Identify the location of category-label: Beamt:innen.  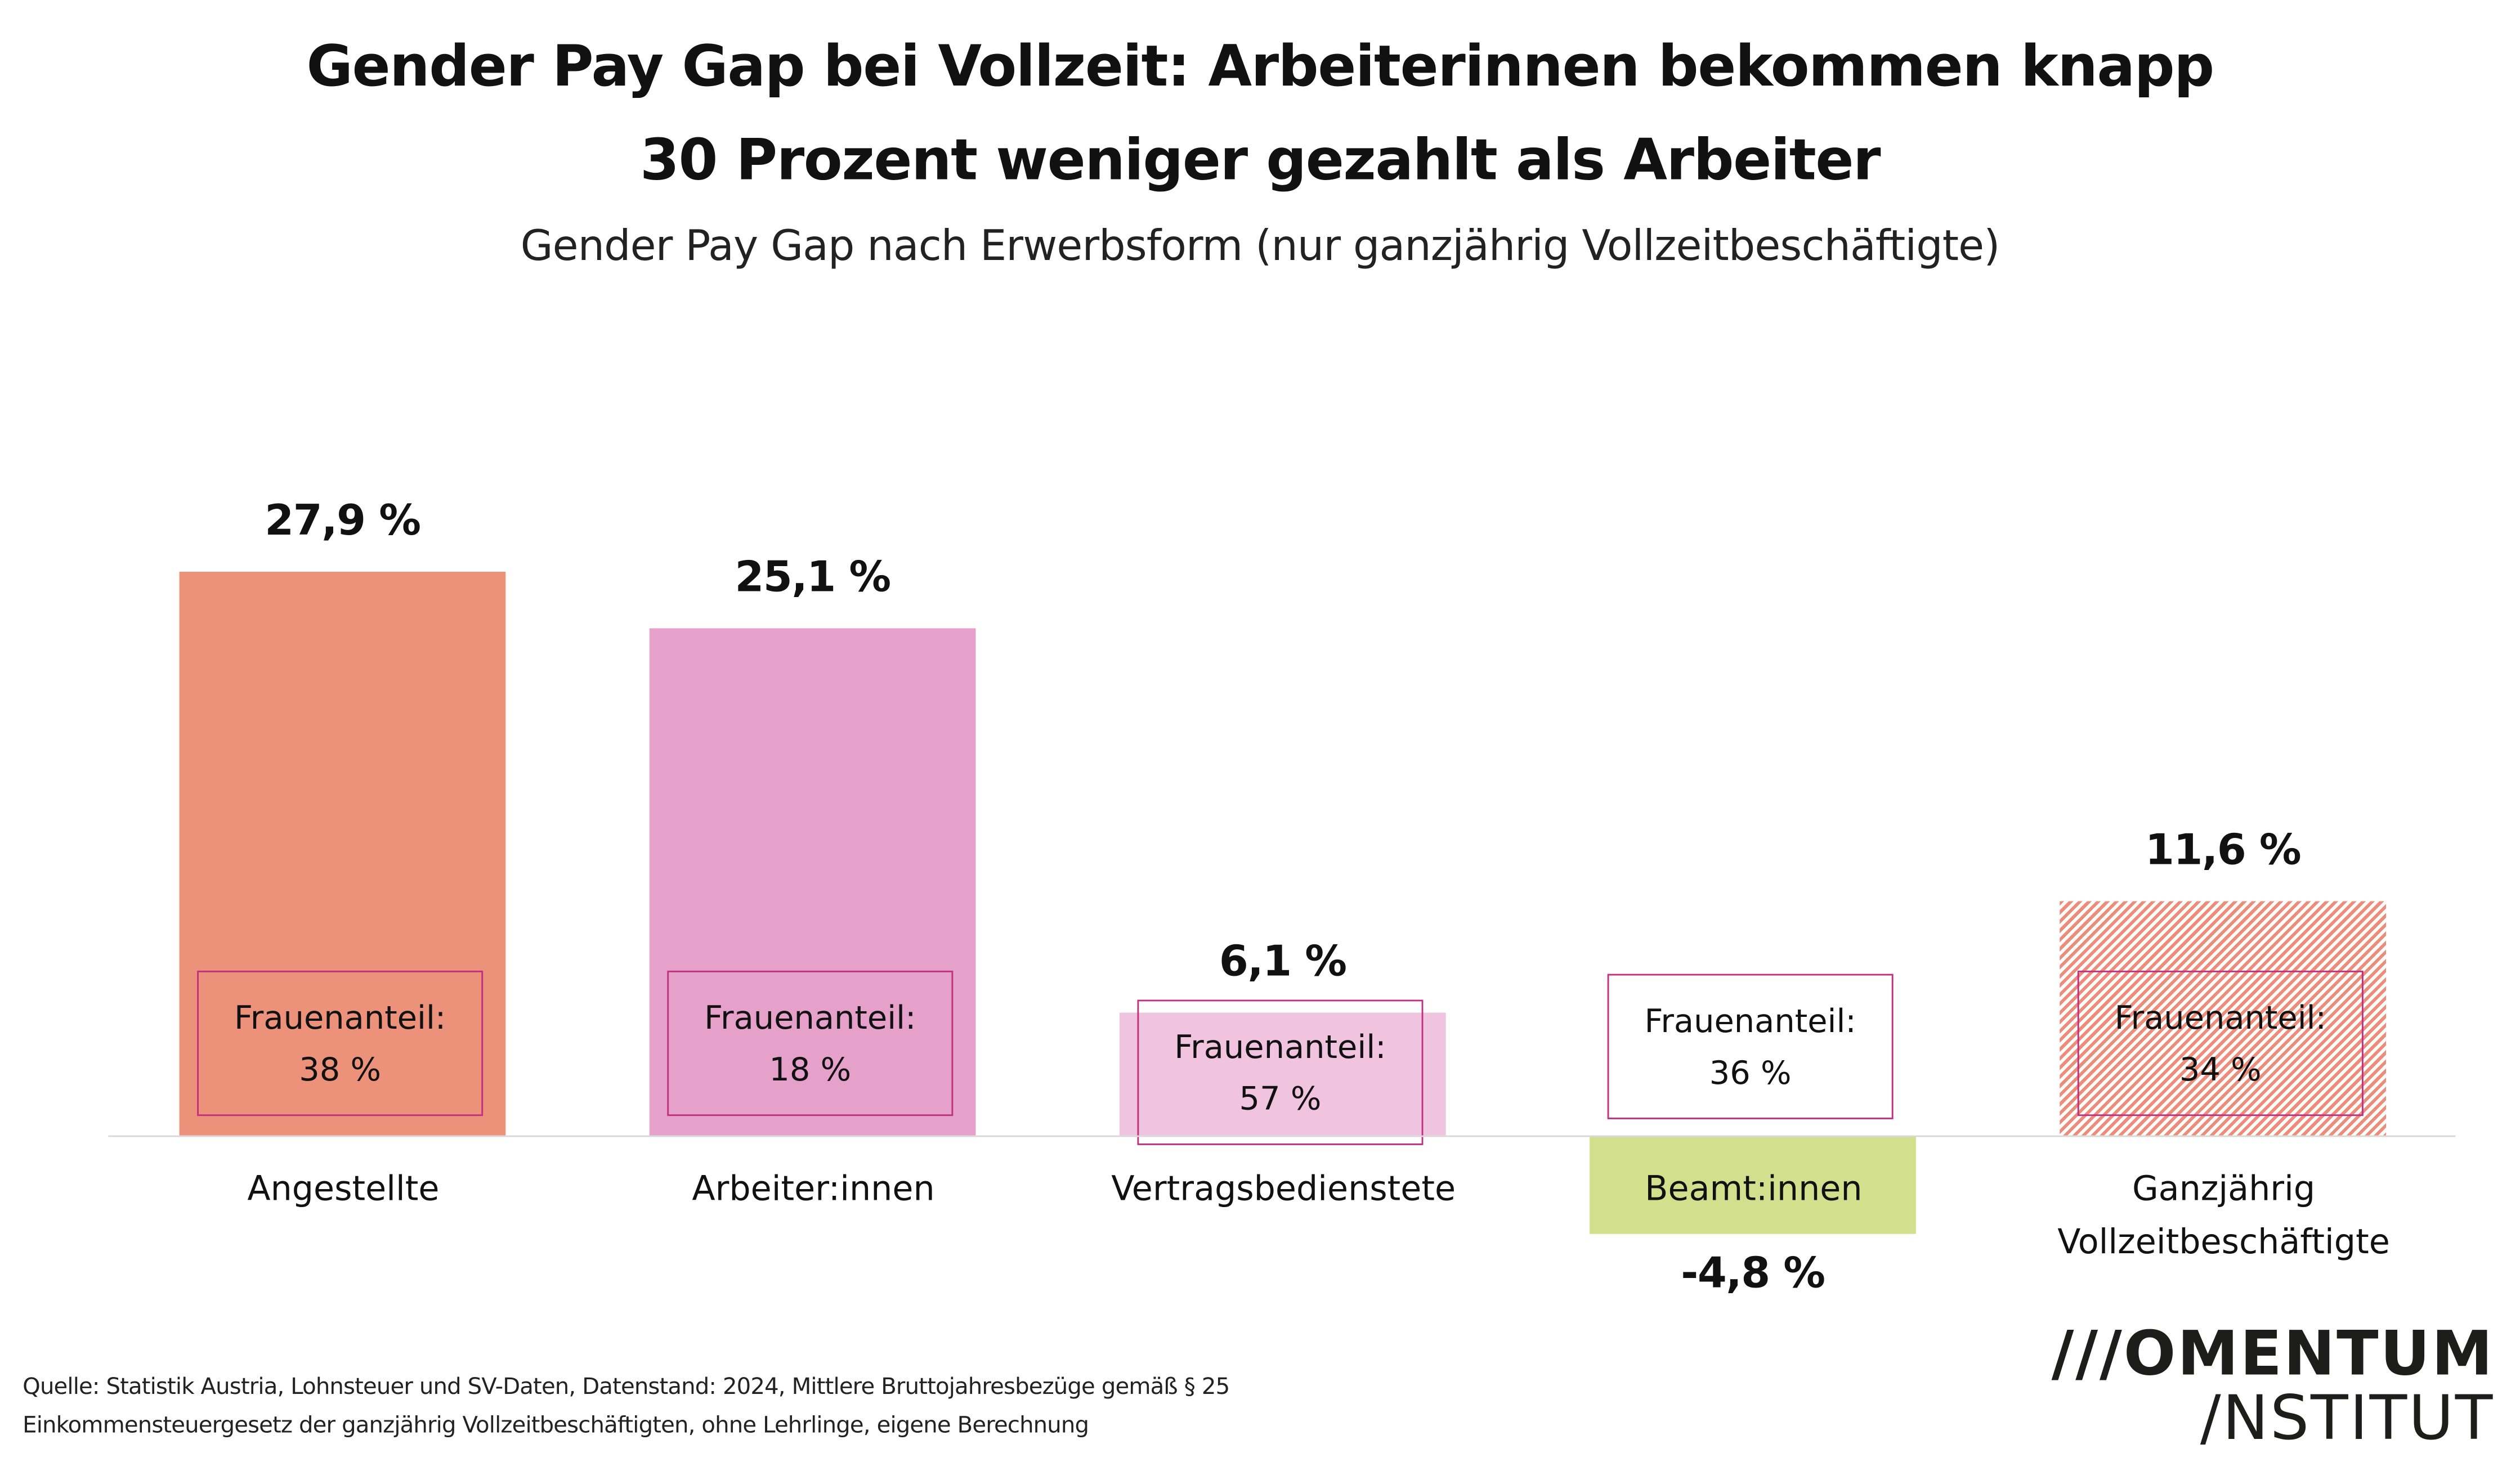
(1754, 1189).